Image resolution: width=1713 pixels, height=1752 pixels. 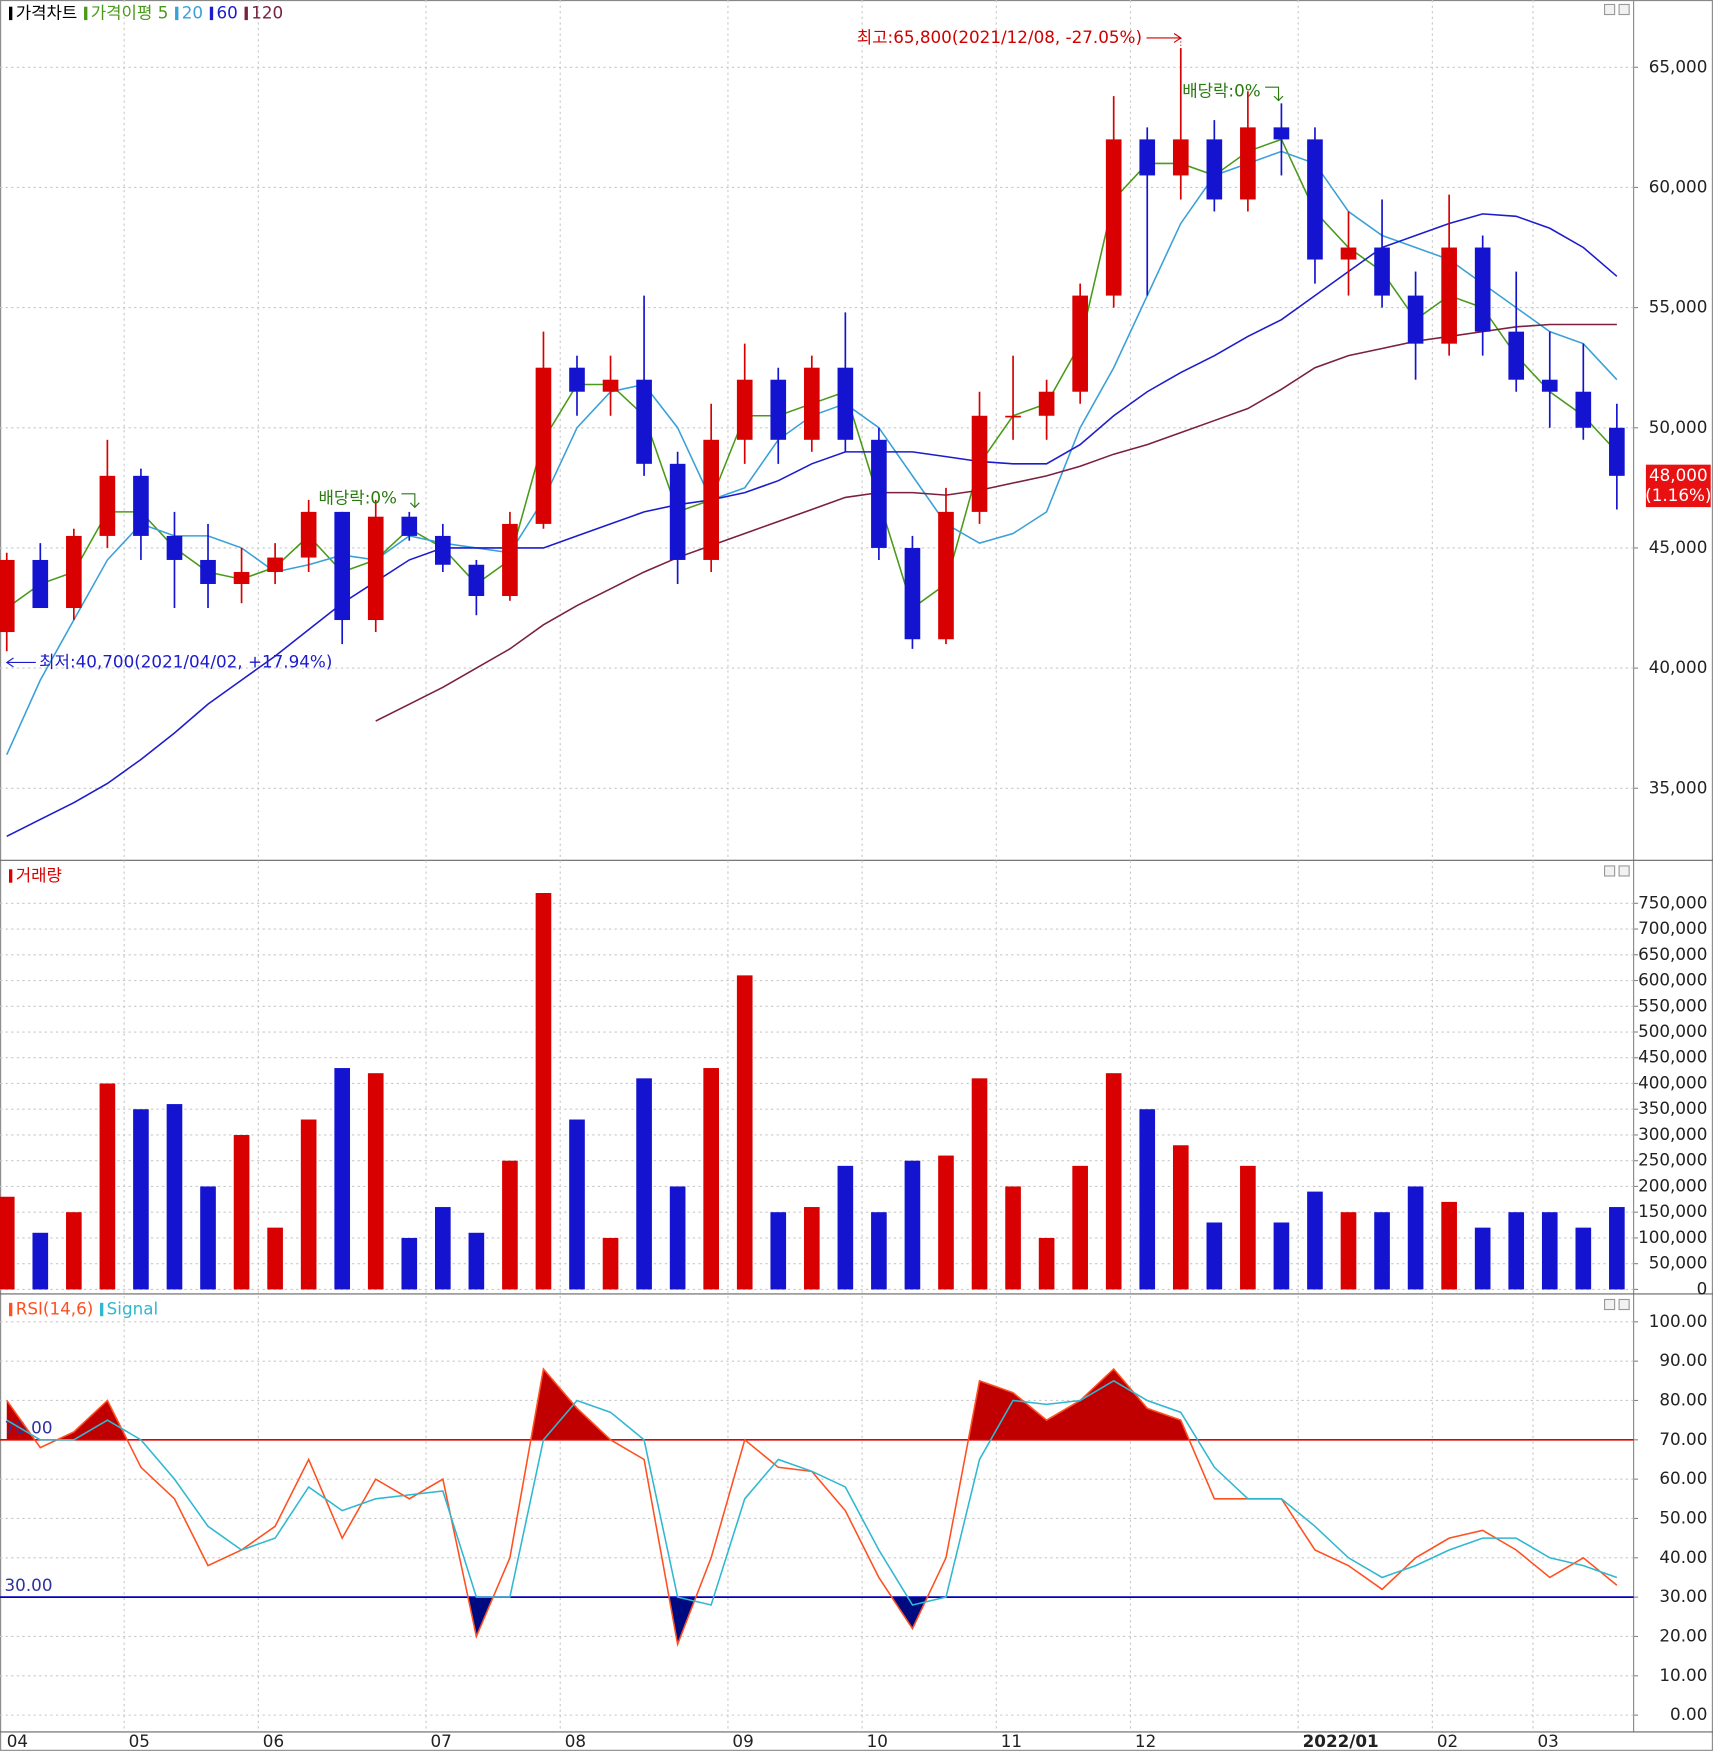 What do you see at coordinates (1672, 1237) in the screenshot?
I see `y-tick-label: 100,000` at bounding box center [1672, 1237].